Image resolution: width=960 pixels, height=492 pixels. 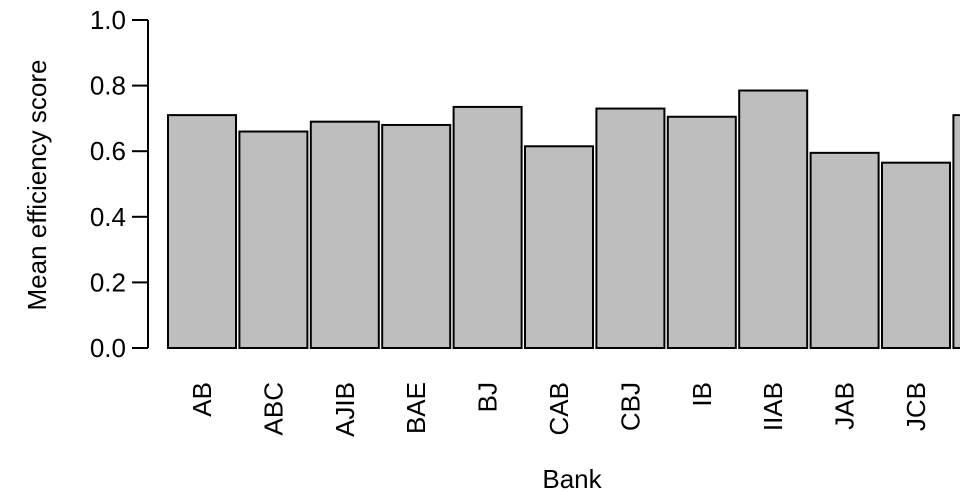 I want to click on y-tick-label: 0.0, so click(x=108, y=348).